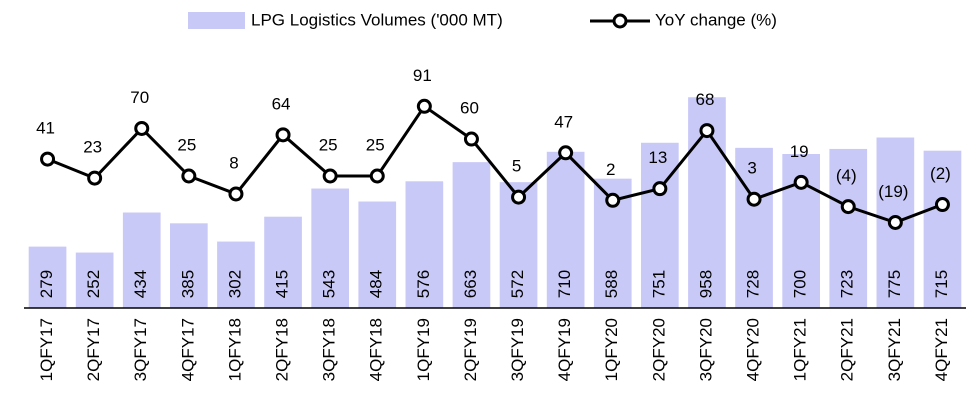  Describe the element at coordinates (45, 128) in the screenshot. I see `line-label: 41` at that location.